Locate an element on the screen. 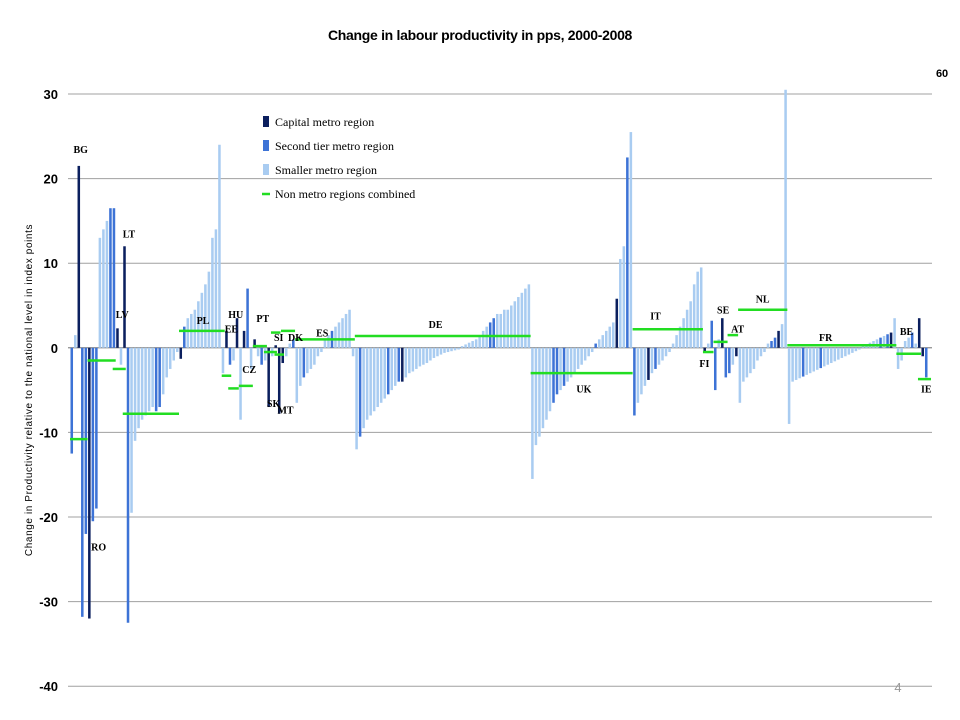 Image resolution: width=960 pixels, height=720 pixels. bar-fr-capital is located at coordinates (891, 340).